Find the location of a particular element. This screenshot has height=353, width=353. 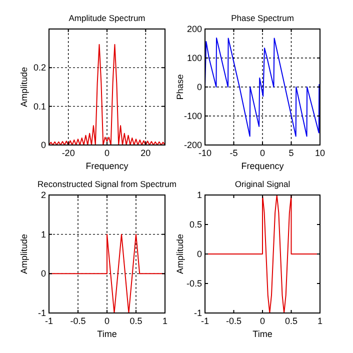

x-tick-label: 5 is located at coordinates (291, 153).